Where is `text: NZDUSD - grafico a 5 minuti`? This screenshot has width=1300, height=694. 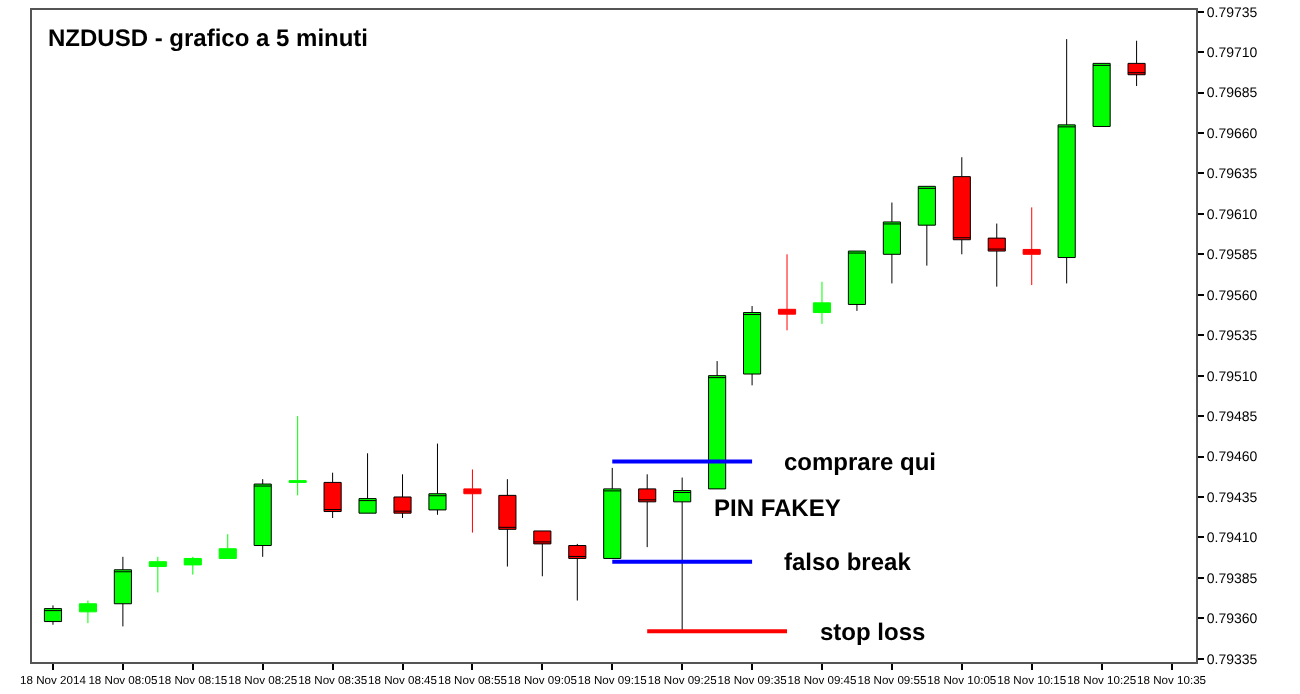
text: NZDUSD - grafico a 5 minuti is located at coordinates (208, 38).